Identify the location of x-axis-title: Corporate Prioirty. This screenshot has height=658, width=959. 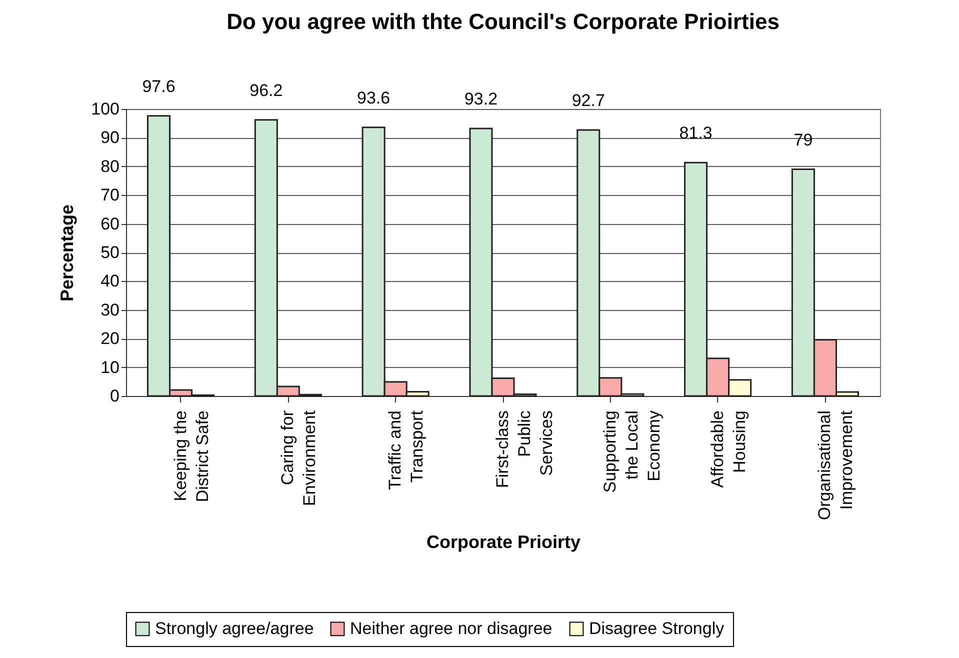
(503, 542).